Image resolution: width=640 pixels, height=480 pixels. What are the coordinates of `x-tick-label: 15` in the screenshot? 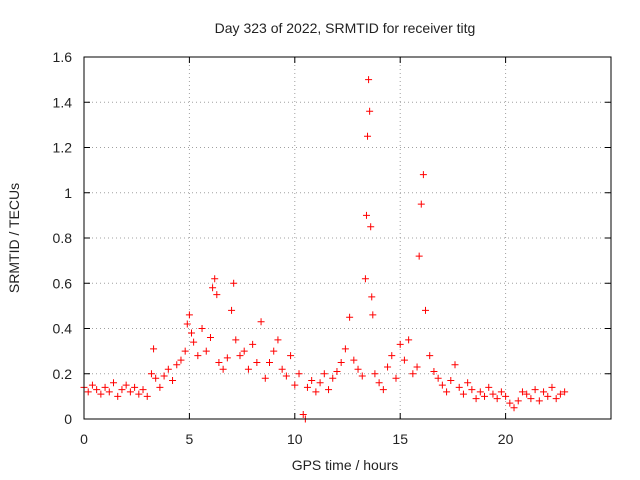 It's located at (400, 439).